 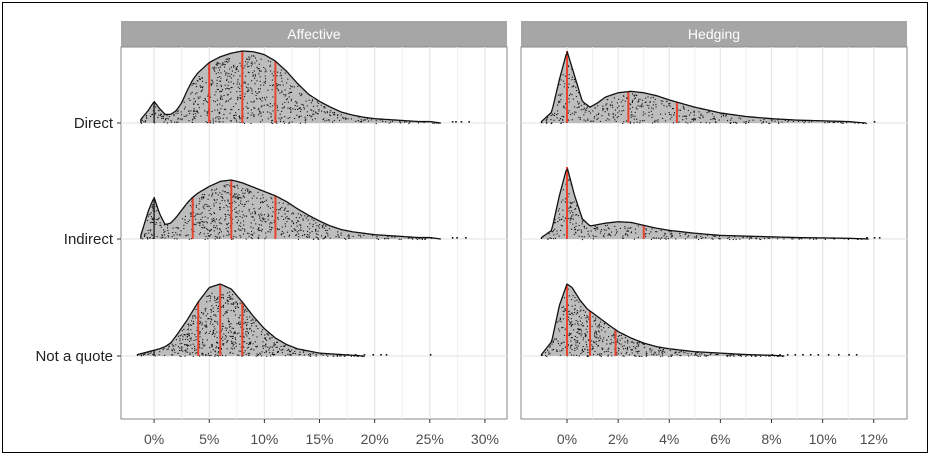 I want to click on x-tick-label: 6%, so click(x=720, y=439).